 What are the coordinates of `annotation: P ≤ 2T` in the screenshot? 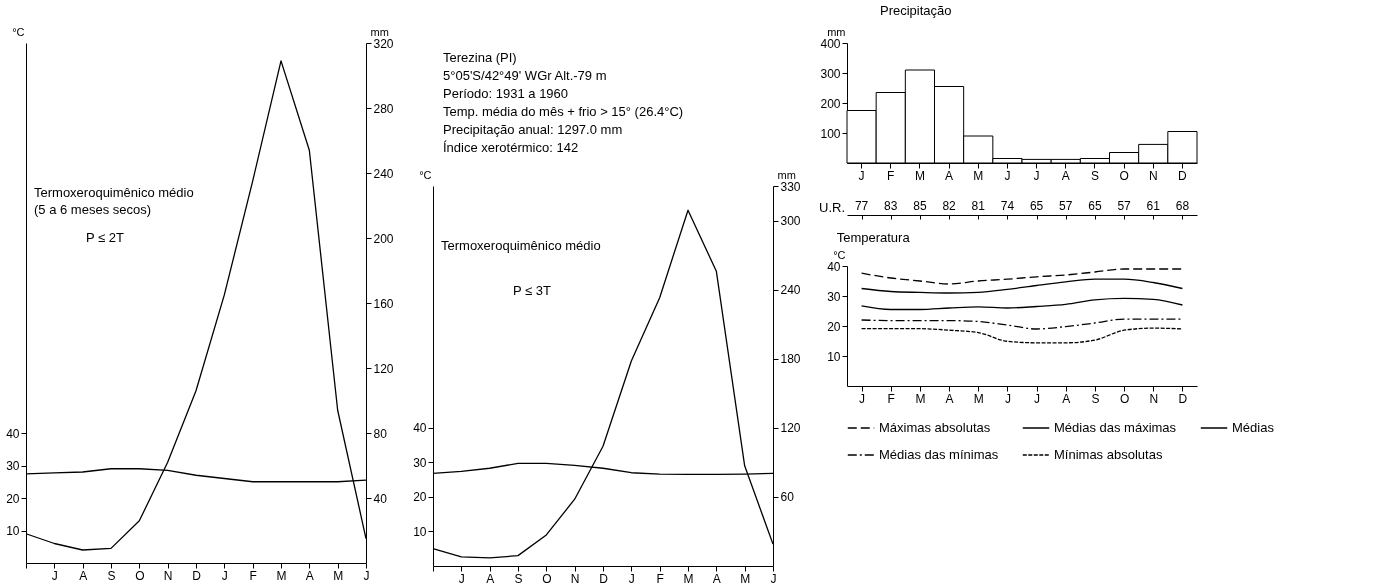 It's located at (105, 237).